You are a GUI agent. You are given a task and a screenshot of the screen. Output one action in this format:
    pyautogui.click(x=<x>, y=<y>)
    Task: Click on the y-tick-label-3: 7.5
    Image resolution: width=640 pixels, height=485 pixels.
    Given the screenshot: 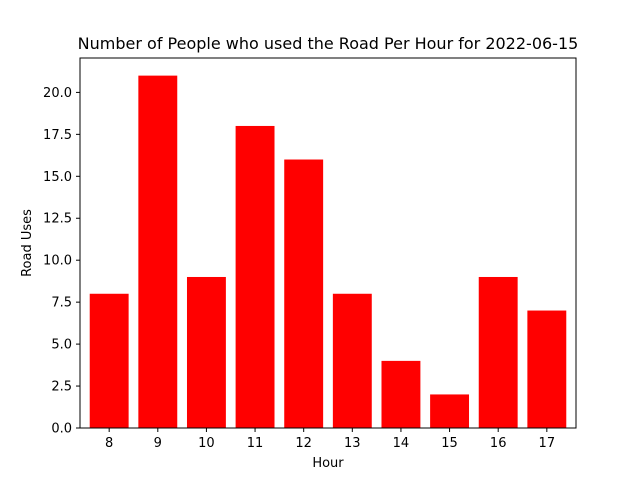 What is the action you would take?
    pyautogui.click(x=61, y=303)
    